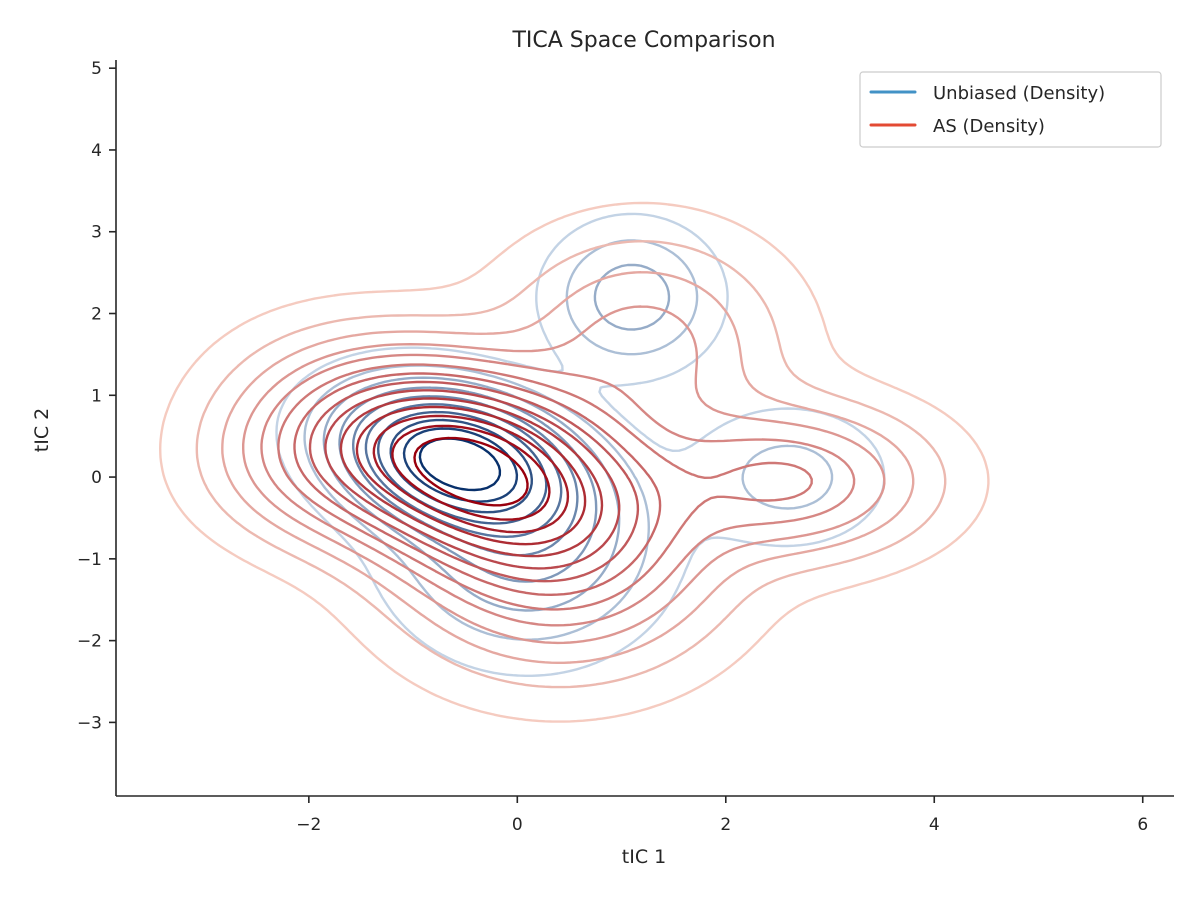  Describe the element at coordinates (89, 723) in the screenshot. I see `y-tick-label: −3` at that location.